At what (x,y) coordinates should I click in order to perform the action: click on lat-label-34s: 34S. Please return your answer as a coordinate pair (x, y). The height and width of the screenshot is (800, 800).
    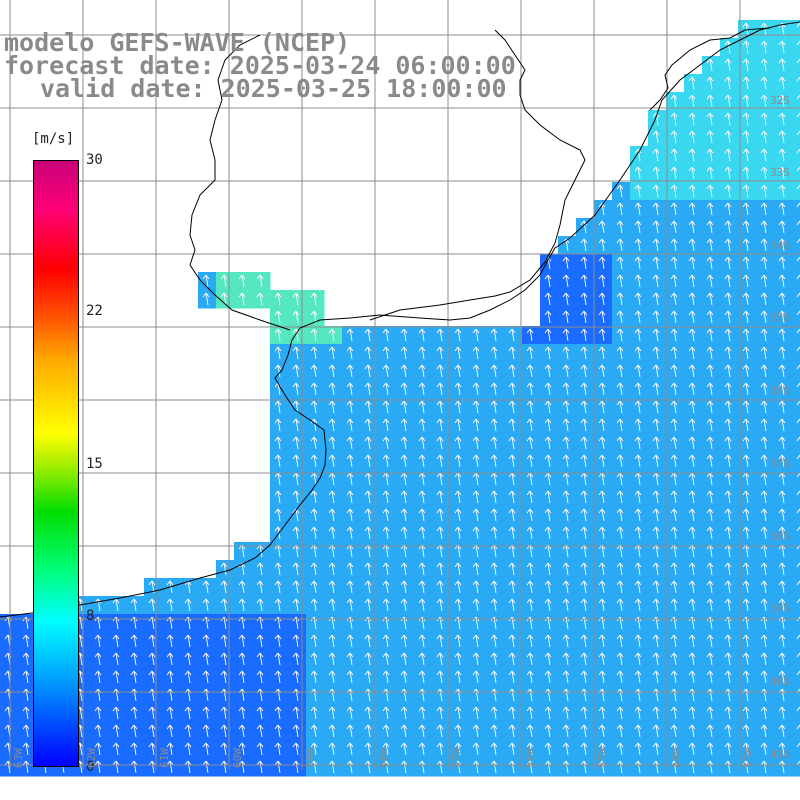
    Looking at the image, I should click on (780, 245).